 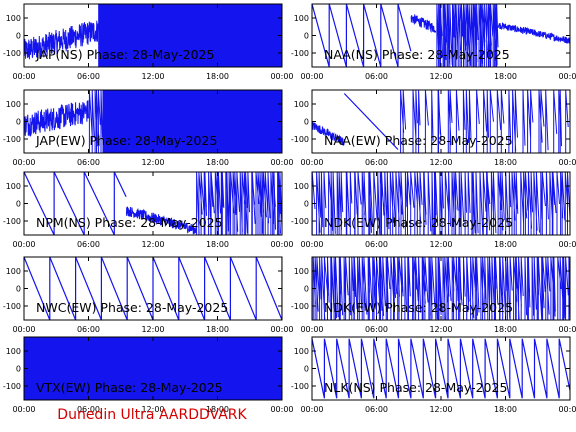 I want to click on panel-title: NPM(NS) Phase: 28-May-2025, so click(x=129, y=222).